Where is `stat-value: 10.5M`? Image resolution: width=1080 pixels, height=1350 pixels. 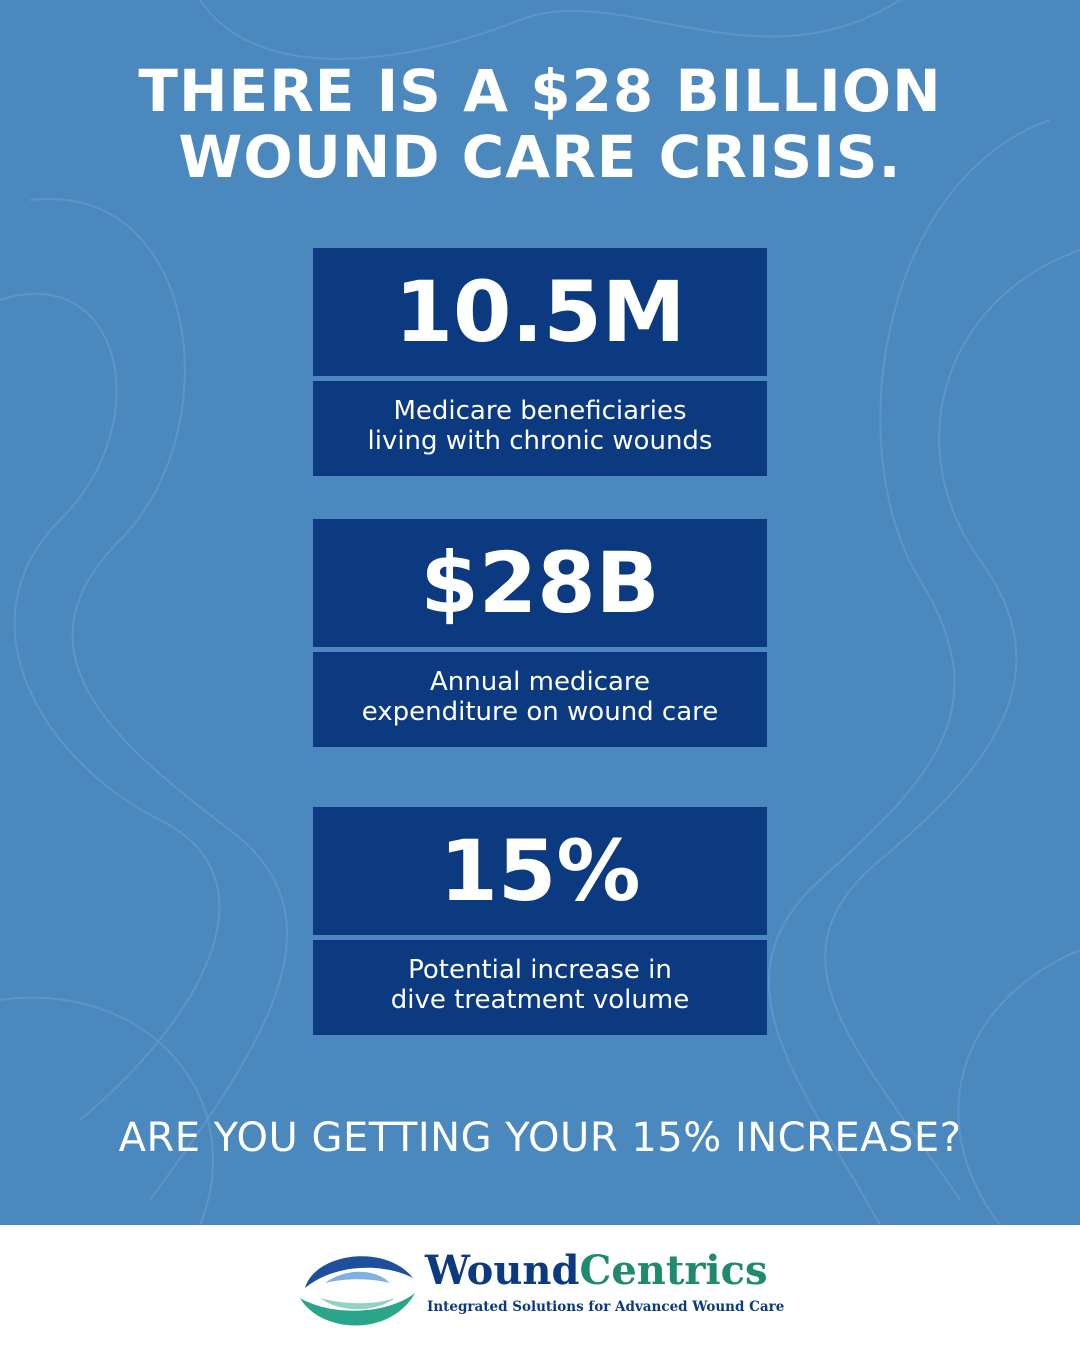 stat-value: 10.5M is located at coordinates (540, 312).